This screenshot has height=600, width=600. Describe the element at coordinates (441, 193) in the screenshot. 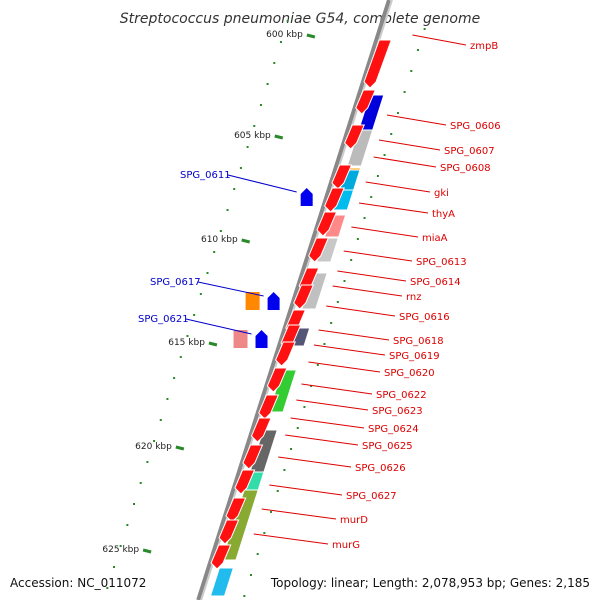

I see `forward-gene-label: gki` at that location.